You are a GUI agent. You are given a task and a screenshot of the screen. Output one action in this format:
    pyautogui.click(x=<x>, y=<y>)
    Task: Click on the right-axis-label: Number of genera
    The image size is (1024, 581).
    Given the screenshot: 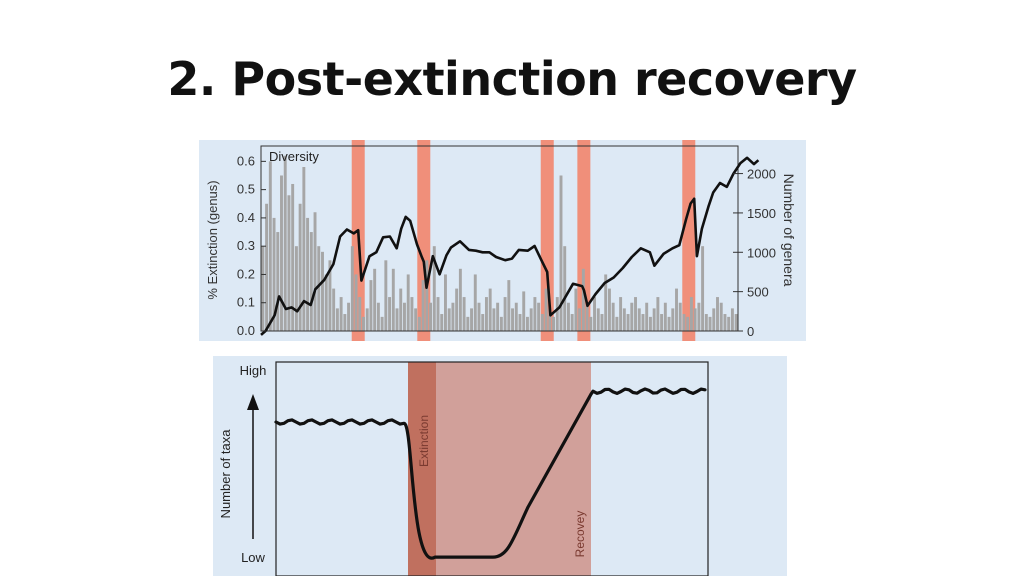 What is the action you would take?
    pyautogui.click(x=789, y=230)
    